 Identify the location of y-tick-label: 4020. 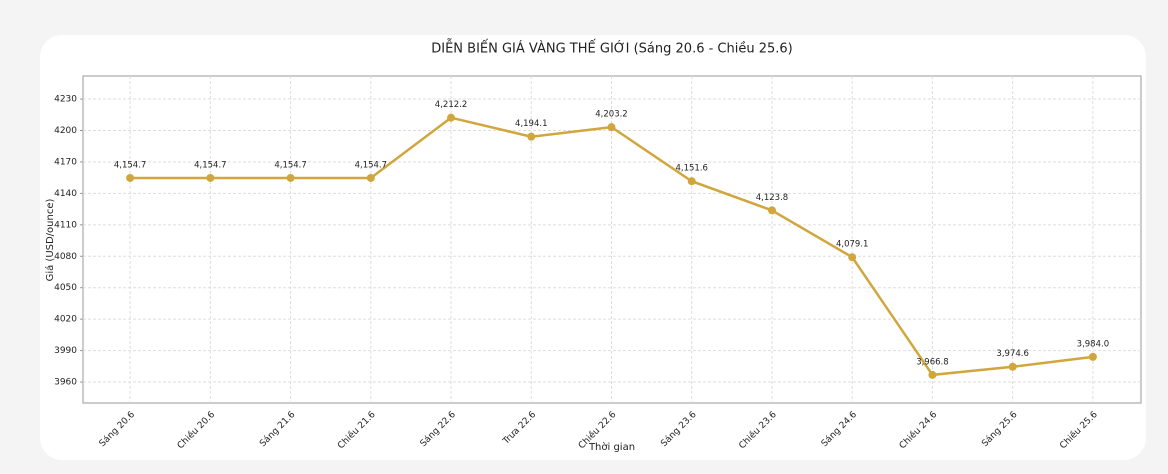
(65, 320).